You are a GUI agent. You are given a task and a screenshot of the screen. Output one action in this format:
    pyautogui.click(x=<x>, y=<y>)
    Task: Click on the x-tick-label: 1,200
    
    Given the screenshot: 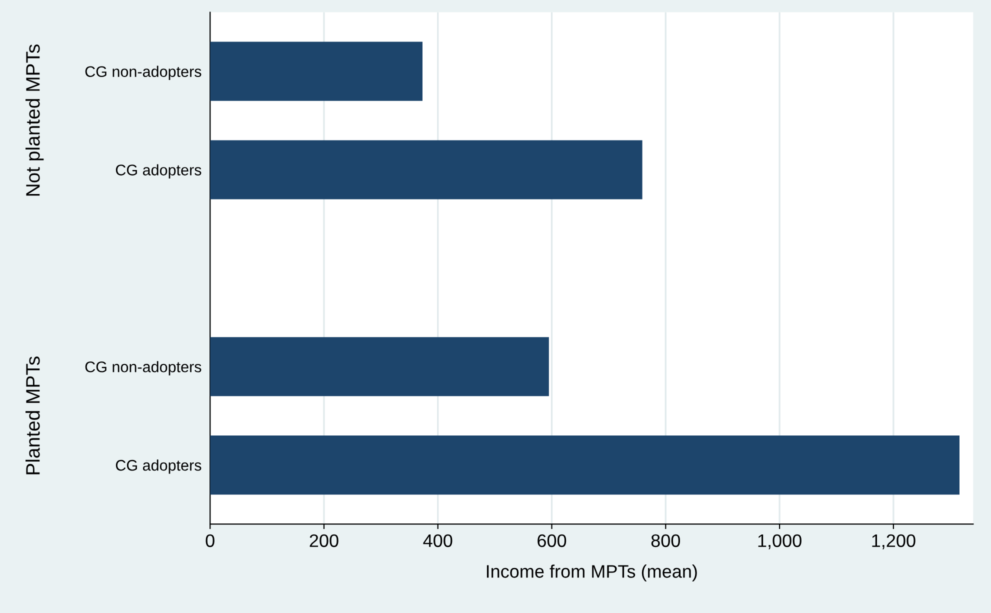 What is the action you would take?
    pyautogui.click(x=894, y=542)
    